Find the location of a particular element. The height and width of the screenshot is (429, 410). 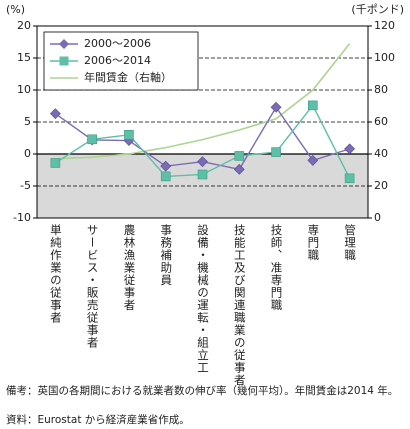

y-tick-label: -5 is located at coordinates (25, 185).